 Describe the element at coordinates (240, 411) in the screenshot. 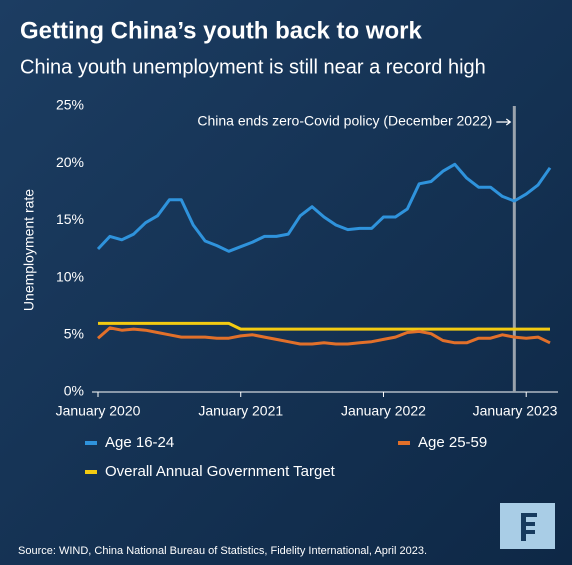

I see `x-tick-label: January 2021` at that location.